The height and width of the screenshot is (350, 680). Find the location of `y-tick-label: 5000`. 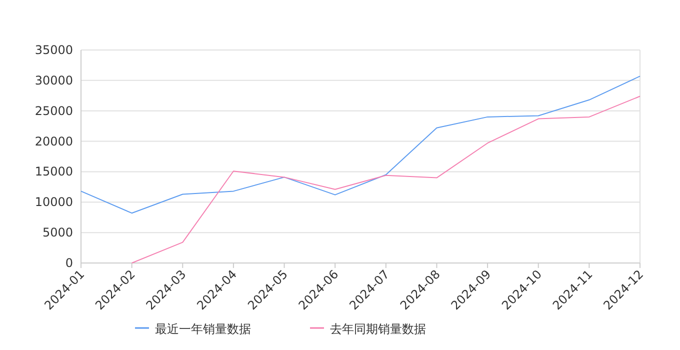

y-tick-label: 5000 is located at coordinates (57, 233).